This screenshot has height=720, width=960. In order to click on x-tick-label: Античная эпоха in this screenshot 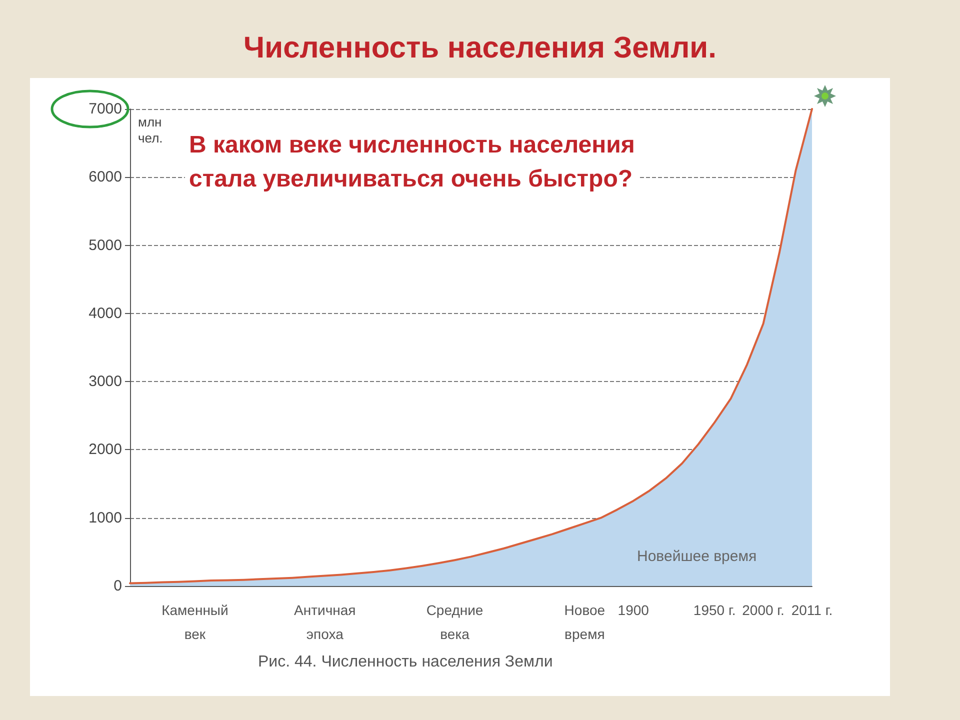, I will do `click(325, 622)`.